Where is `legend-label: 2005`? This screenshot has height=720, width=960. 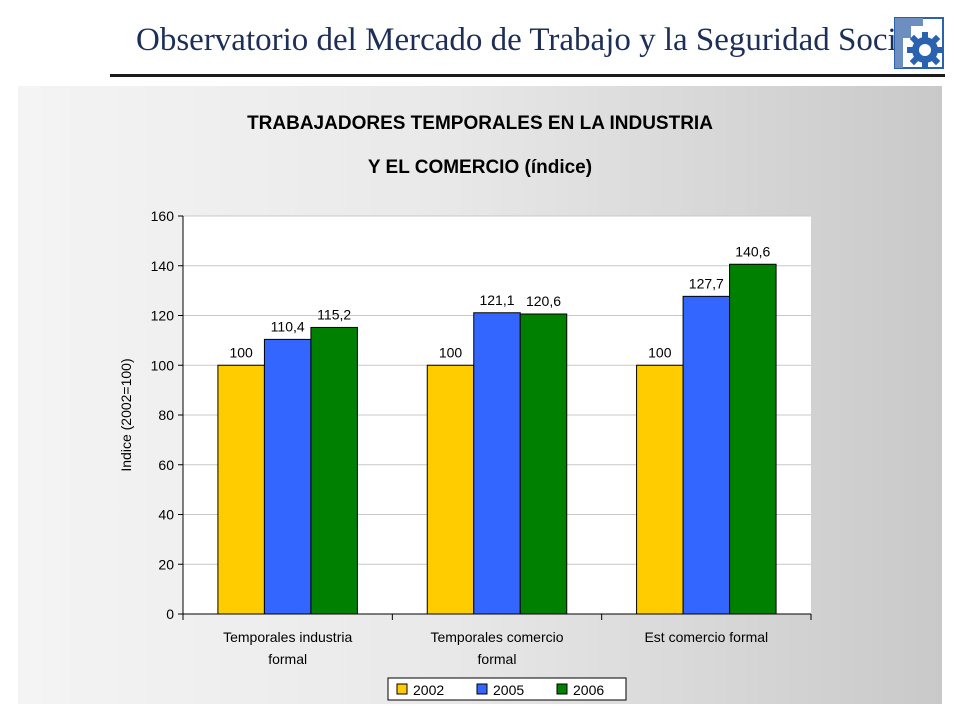
legend-label: 2005 is located at coordinates (508, 690).